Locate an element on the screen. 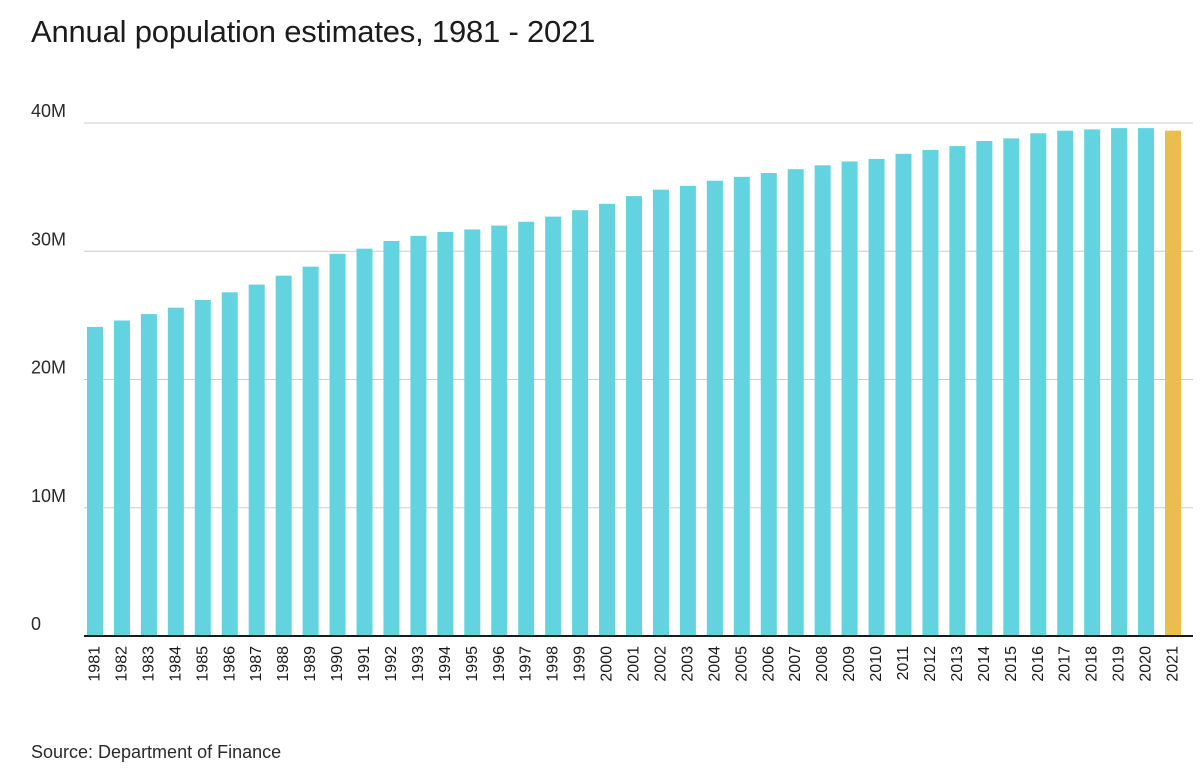 The width and height of the screenshot is (1200, 777). x-tick-label: 1981 is located at coordinates (95, 664).